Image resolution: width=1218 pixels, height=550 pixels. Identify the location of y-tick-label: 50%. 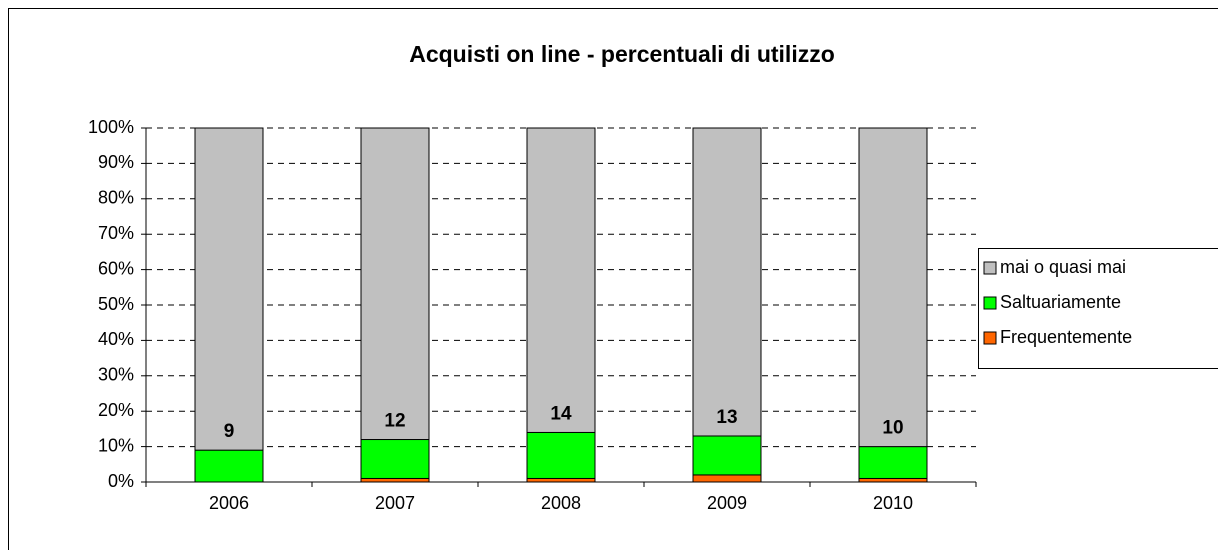
(116, 304).